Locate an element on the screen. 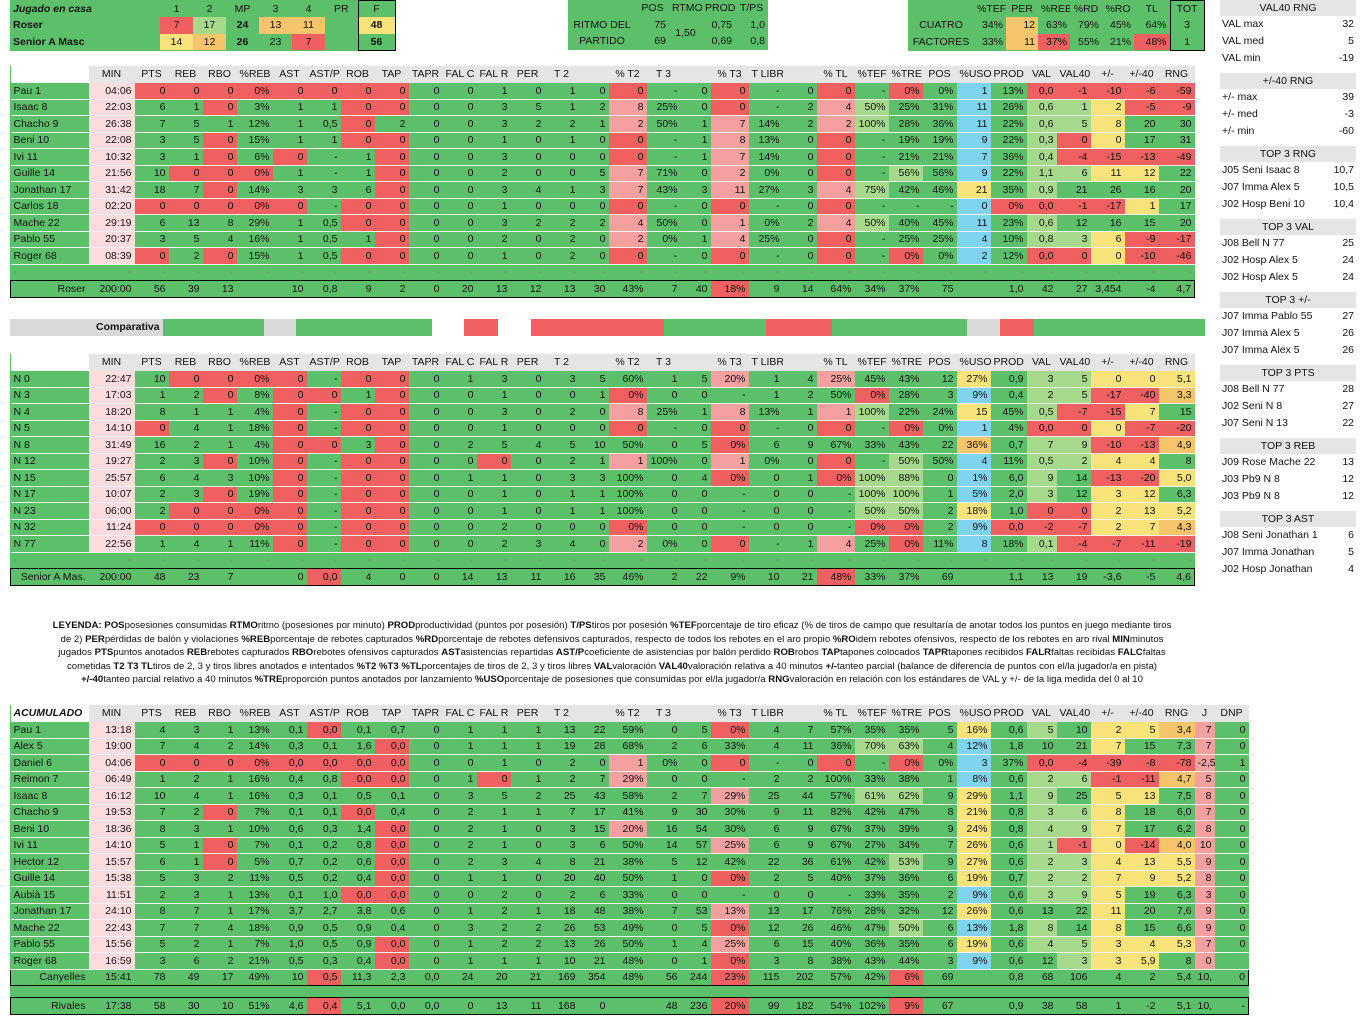 This screenshot has height=1025, width=1366. team1-cell: 29% is located at coordinates (254, 223).